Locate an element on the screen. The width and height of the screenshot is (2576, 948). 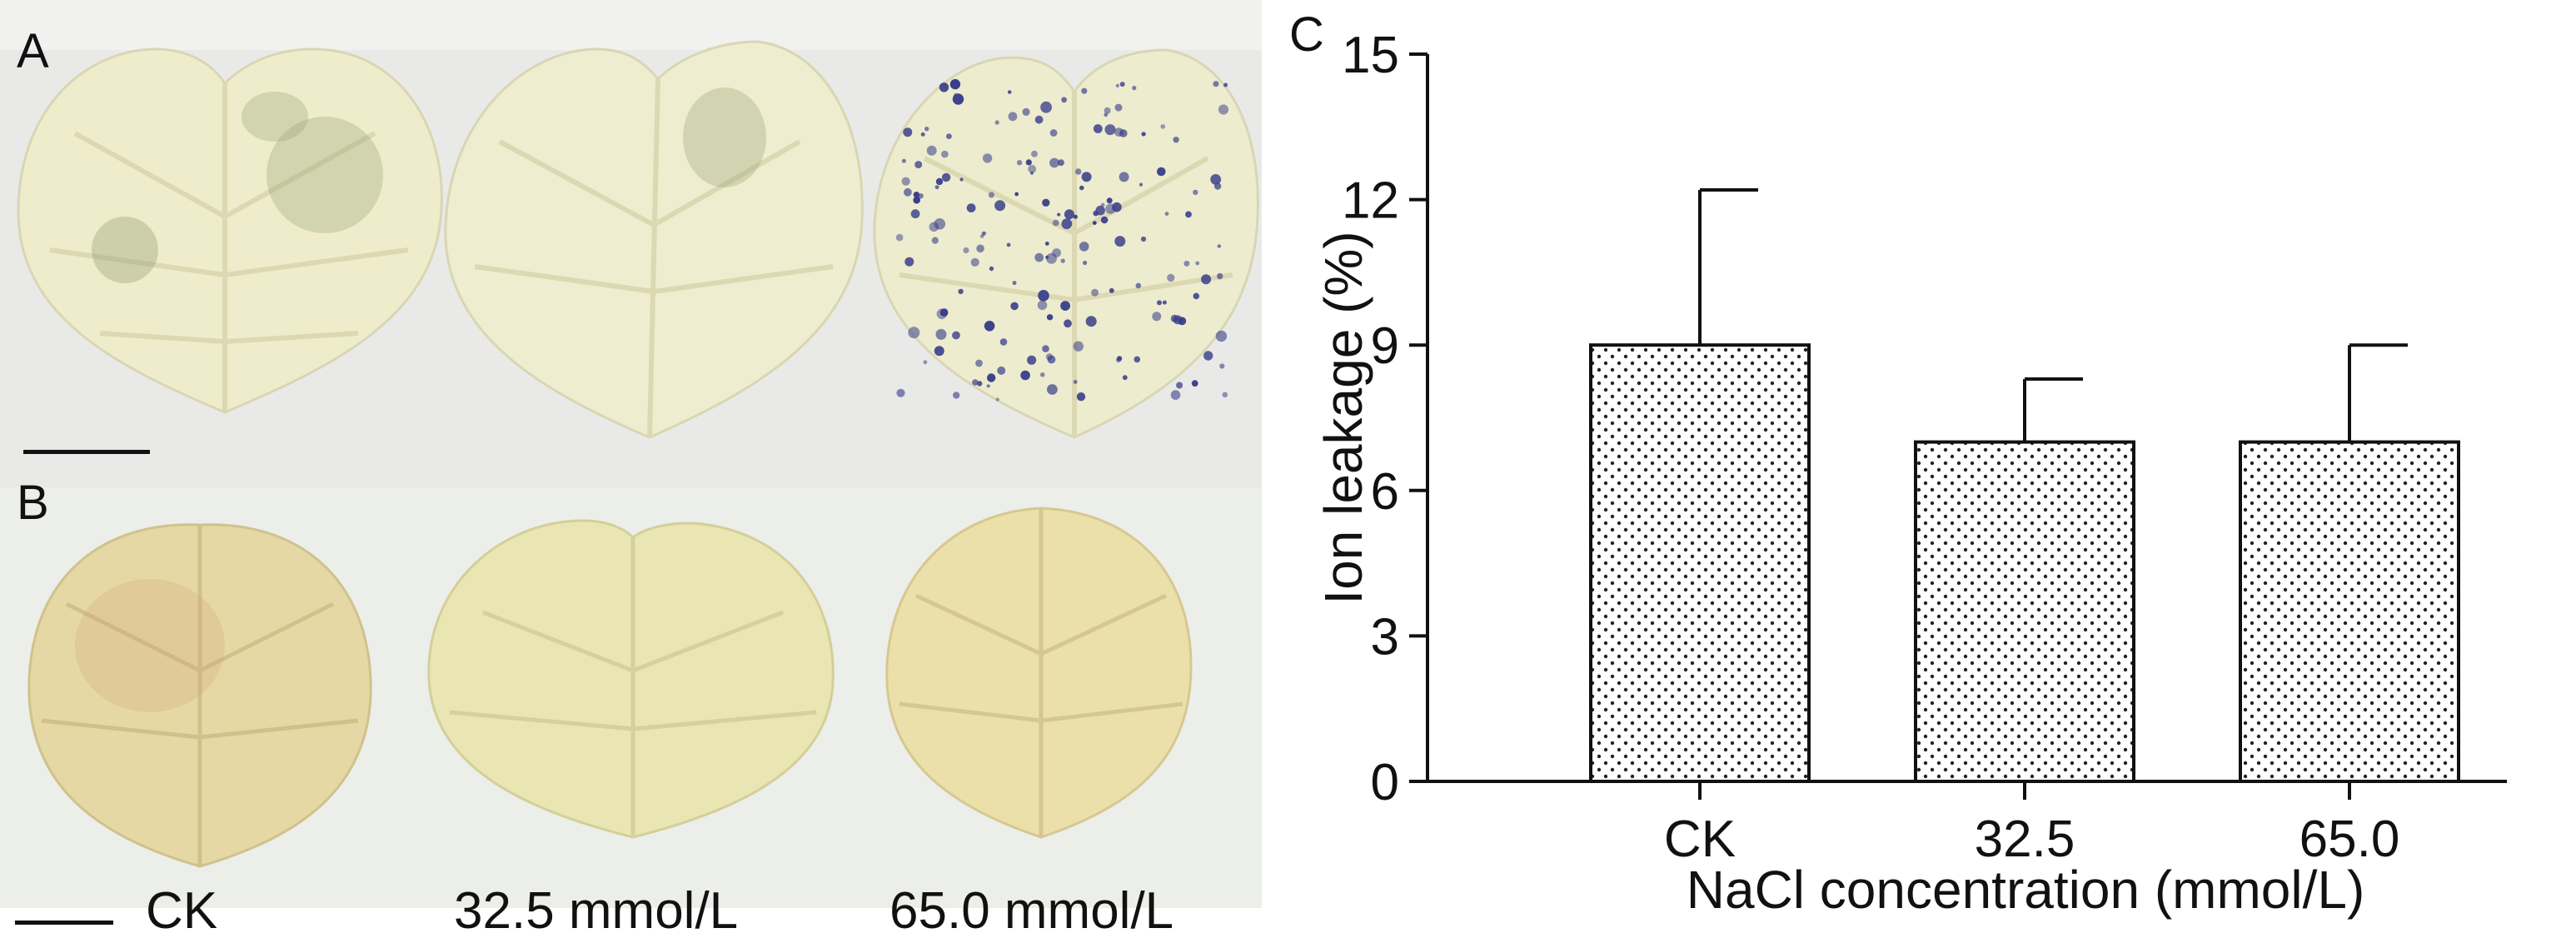
photo-a-highlight is located at coordinates (631, 25).